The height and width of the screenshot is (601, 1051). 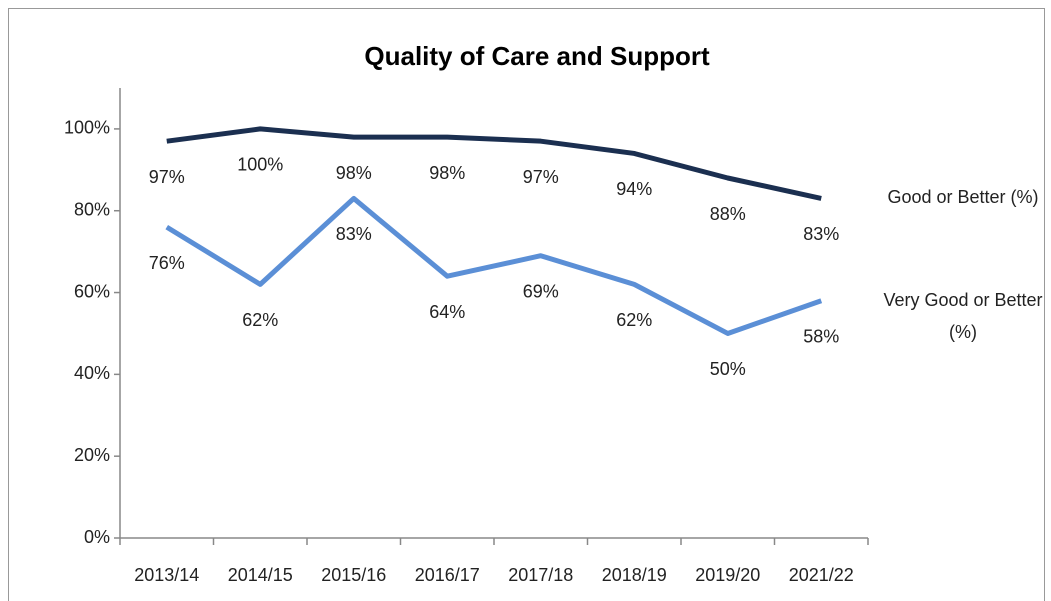 I want to click on x-tick-label: 2015/16, so click(x=353, y=575).